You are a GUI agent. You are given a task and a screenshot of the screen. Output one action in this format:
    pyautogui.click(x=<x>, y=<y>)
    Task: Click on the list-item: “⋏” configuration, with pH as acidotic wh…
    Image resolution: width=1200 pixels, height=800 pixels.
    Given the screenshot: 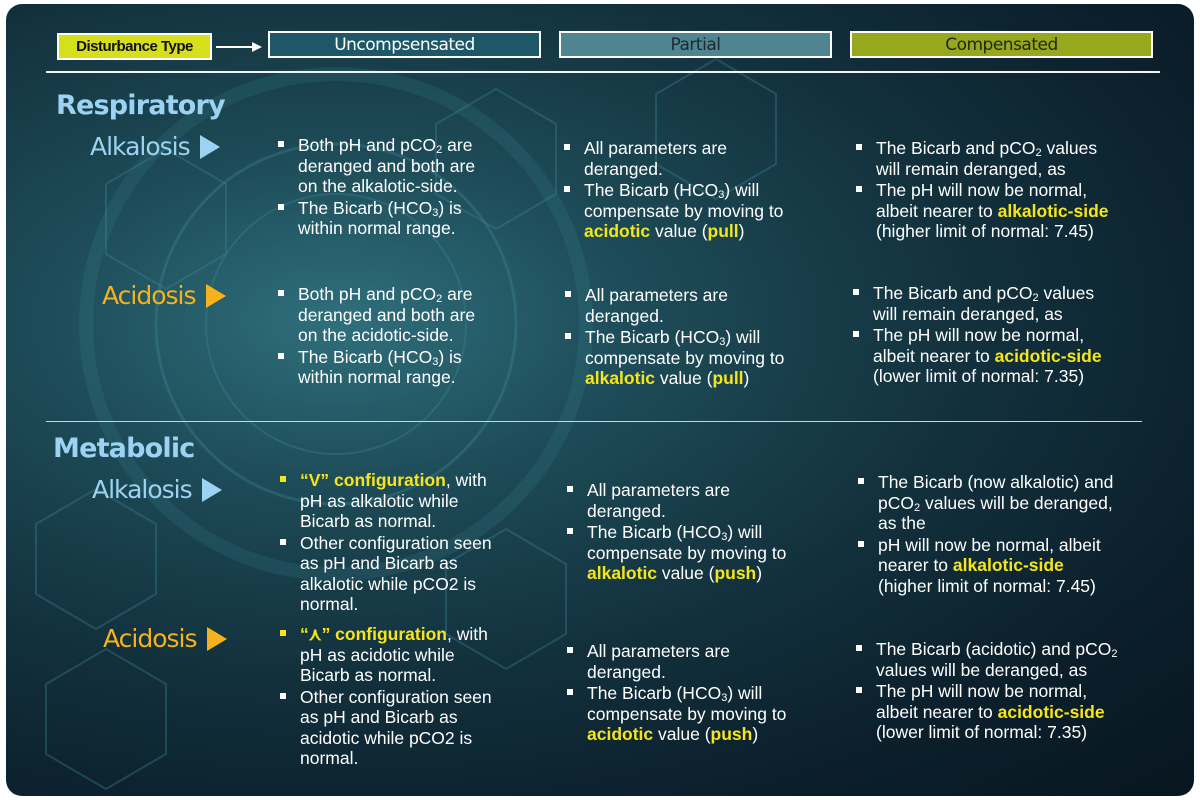 What is the action you would take?
    pyautogui.click(x=415, y=655)
    